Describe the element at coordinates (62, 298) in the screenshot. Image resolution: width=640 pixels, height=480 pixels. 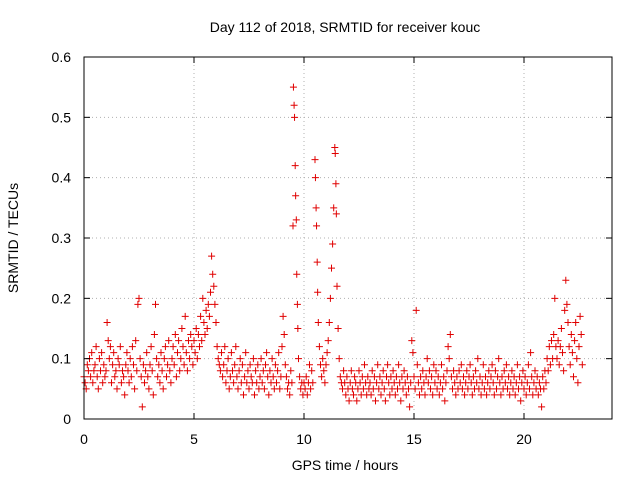
I see `y-tick-label: 0.2` at that location.